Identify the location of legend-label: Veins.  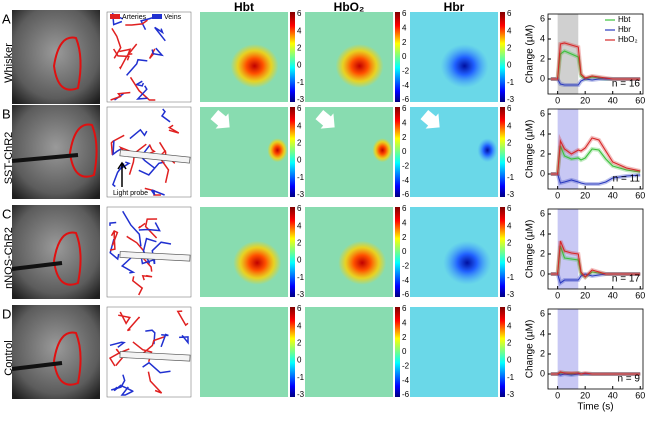
(173, 17).